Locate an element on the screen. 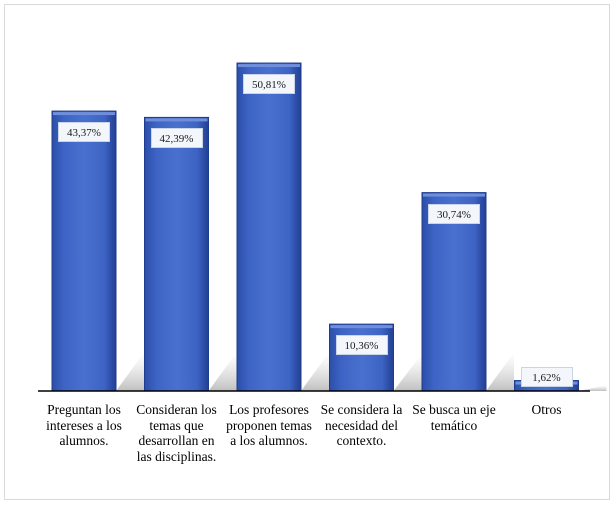 This screenshot has width=616, height=506. category-label-1: Preguntan los intereses a los alumnos. is located at coordinates (84, 425).